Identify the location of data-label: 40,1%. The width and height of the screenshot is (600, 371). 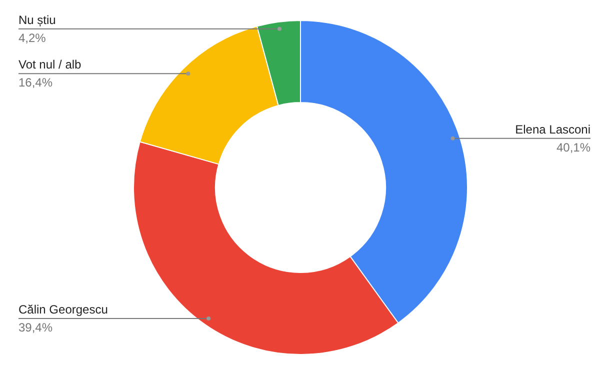
(573, 147).